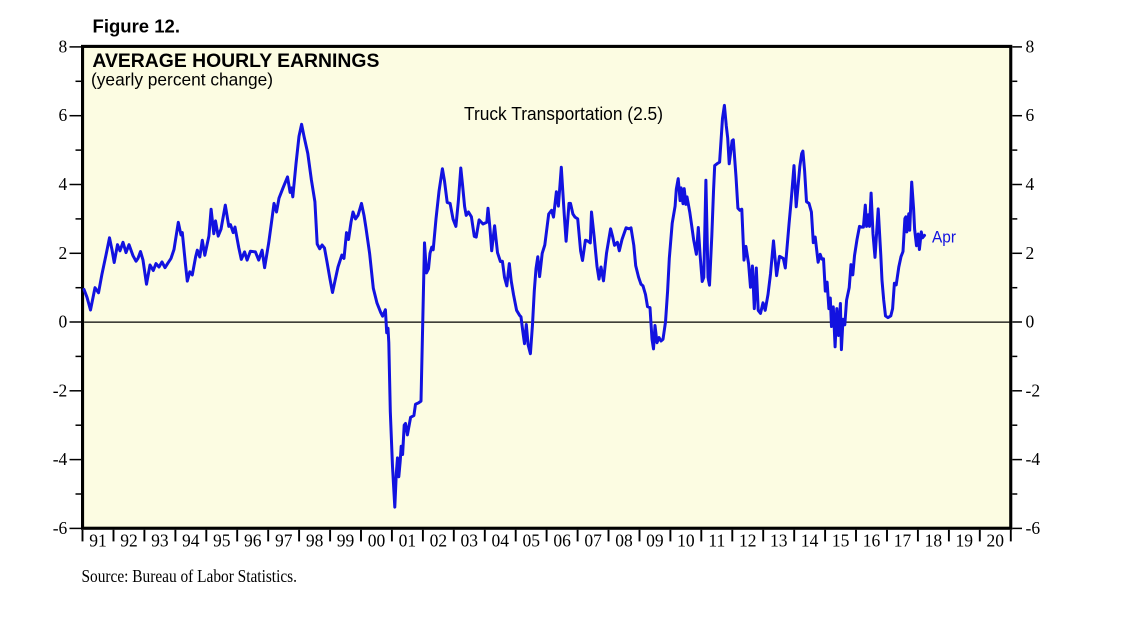 This screenshot has height=621, width=1138. Describe the element at coordinates (965, 540) in the screenshot. I see `svg-text: 19` at that location.